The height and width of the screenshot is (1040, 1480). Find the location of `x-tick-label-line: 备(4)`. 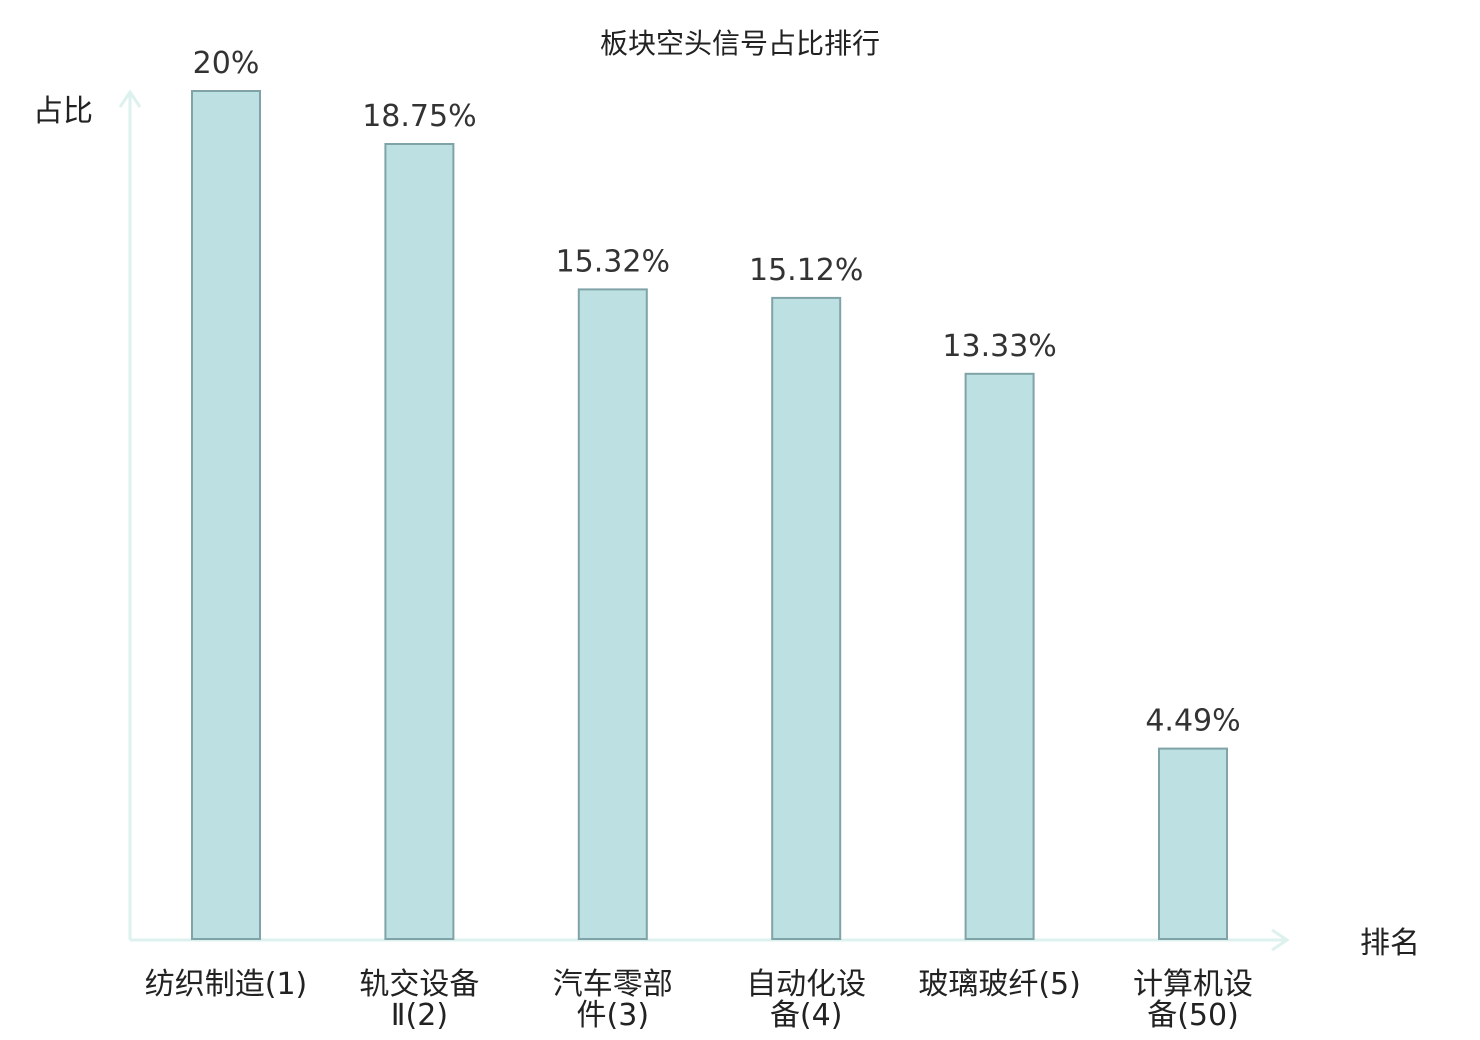

x-tick-label-line: 备(4) is located at coordinates (806, 1015).